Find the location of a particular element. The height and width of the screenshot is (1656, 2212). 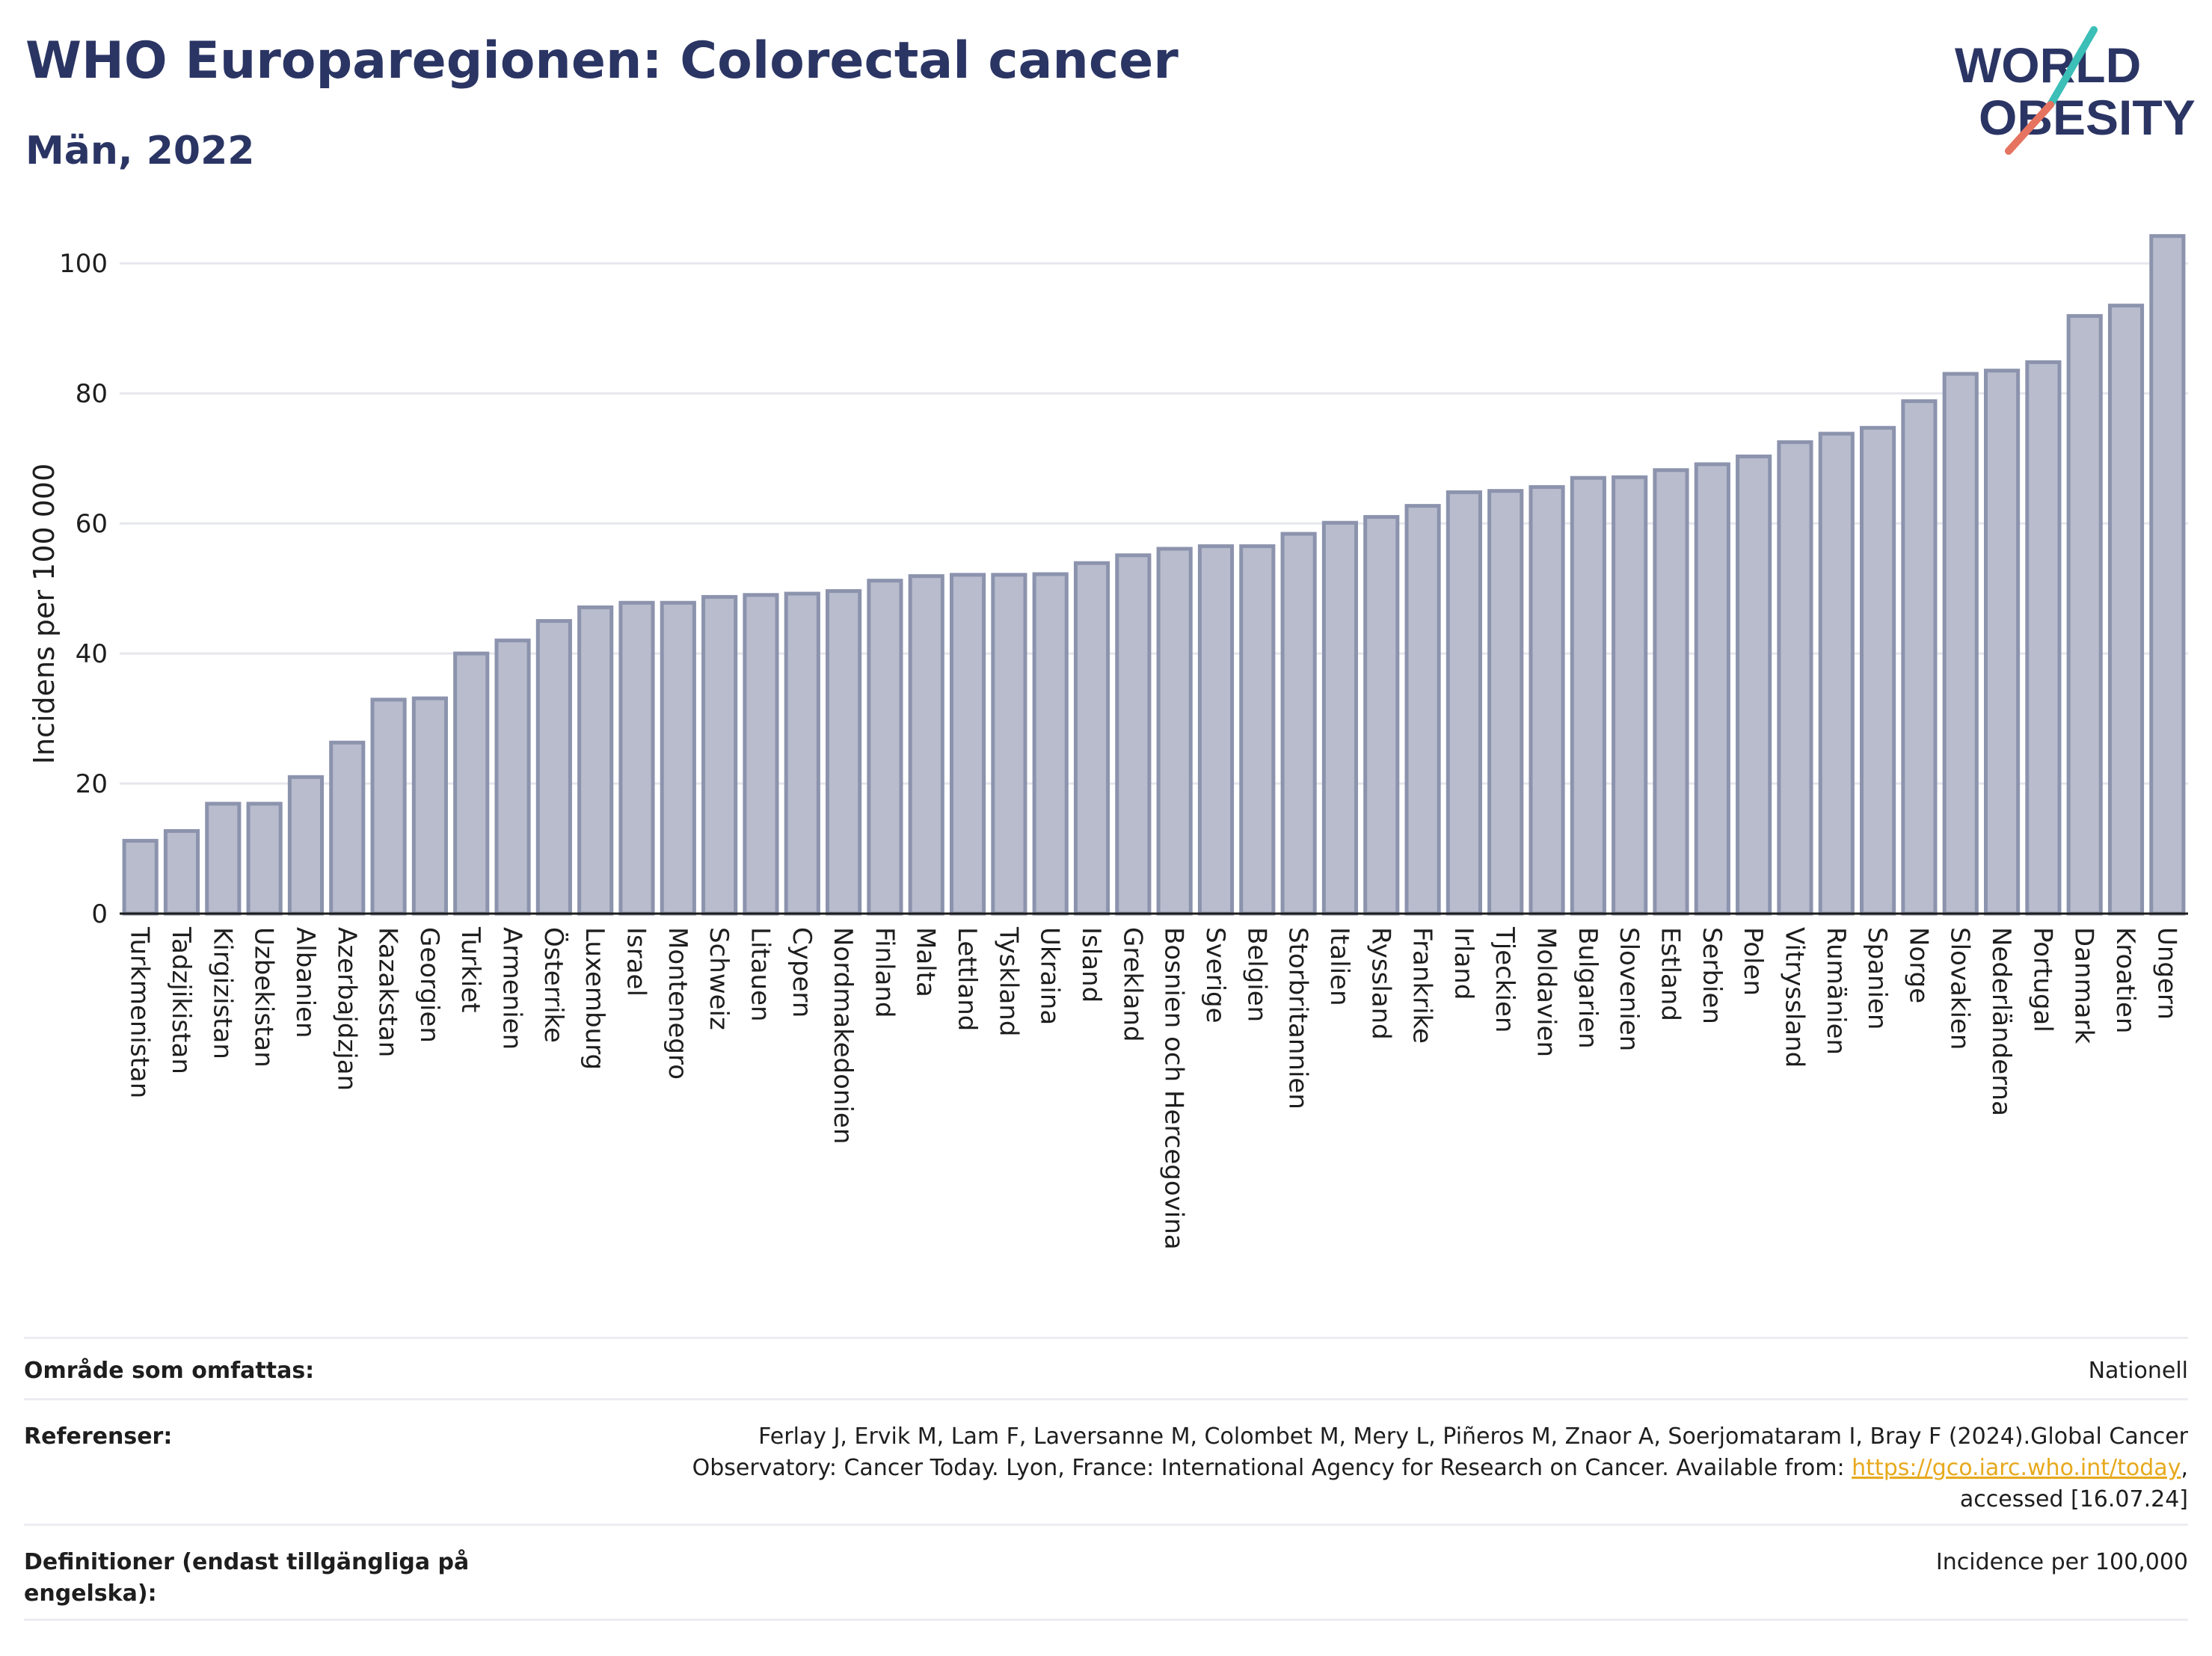

logo-slash-teal is located at coordinates (2072, 67).